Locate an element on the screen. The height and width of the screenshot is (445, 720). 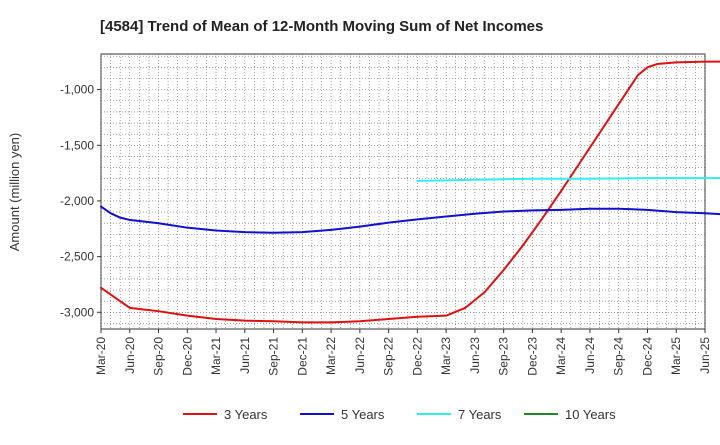
y-axis-label: Amount (million yen) is located at coordinates (14, 192).